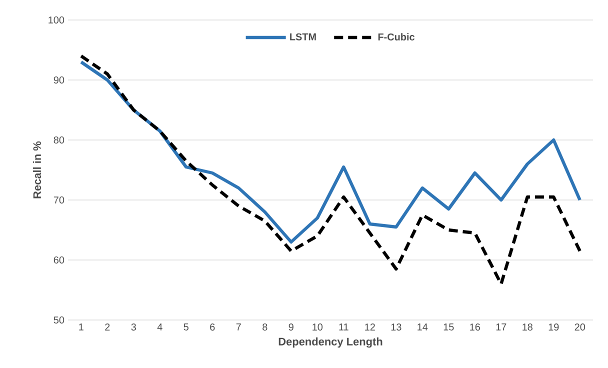 This screenshot has height=368, width=608. I want to click on x-tick-label: 9, so click(291, 327).